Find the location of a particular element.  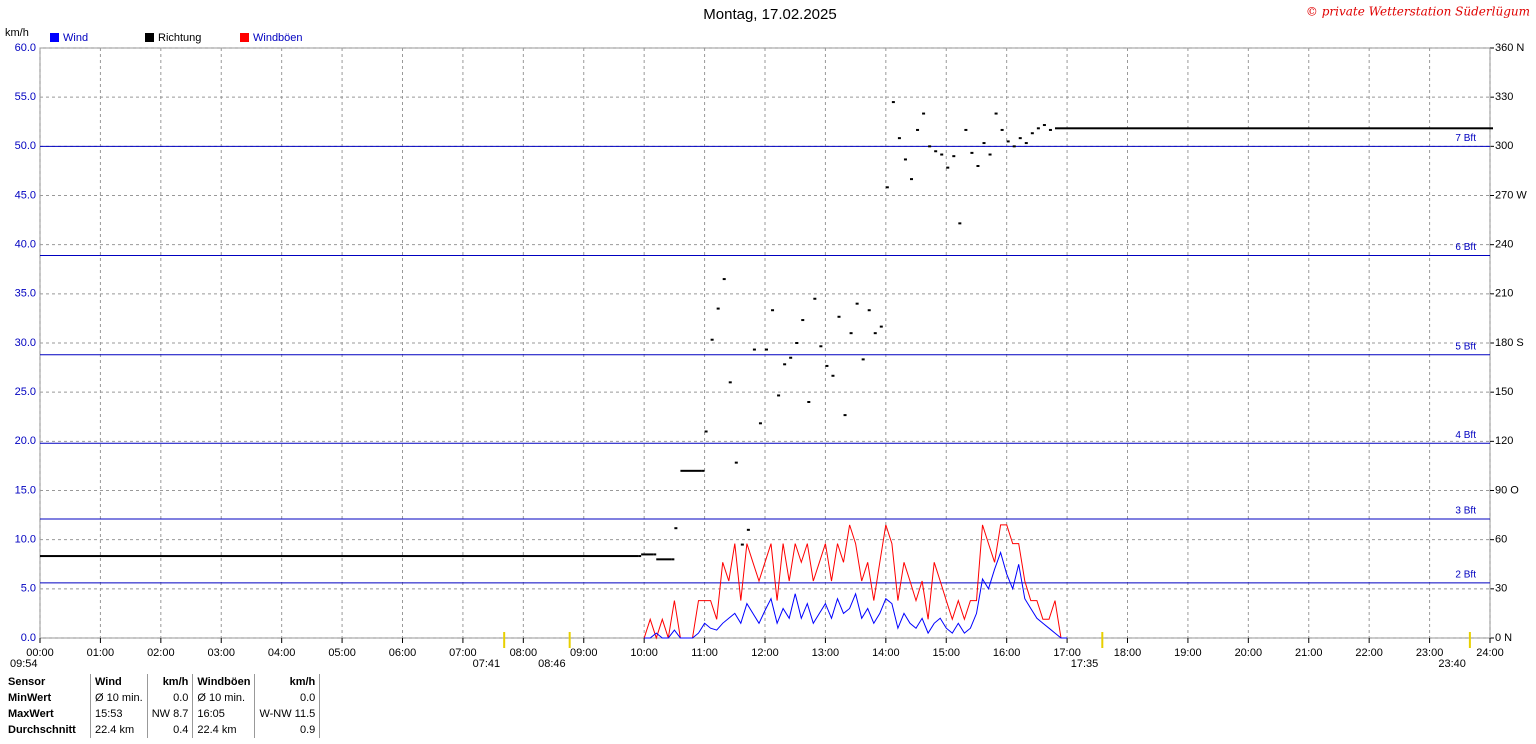

y2-tick-label: 240 is located at coordinates (1504, 245).